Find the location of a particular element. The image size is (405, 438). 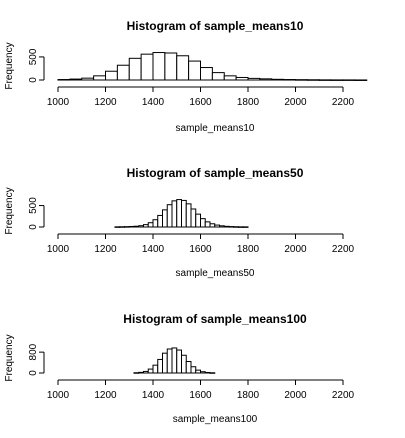

axes: 1000 1200 1400 1600 1800 2000 2200 0 800 is located at coordinates (191, 372).